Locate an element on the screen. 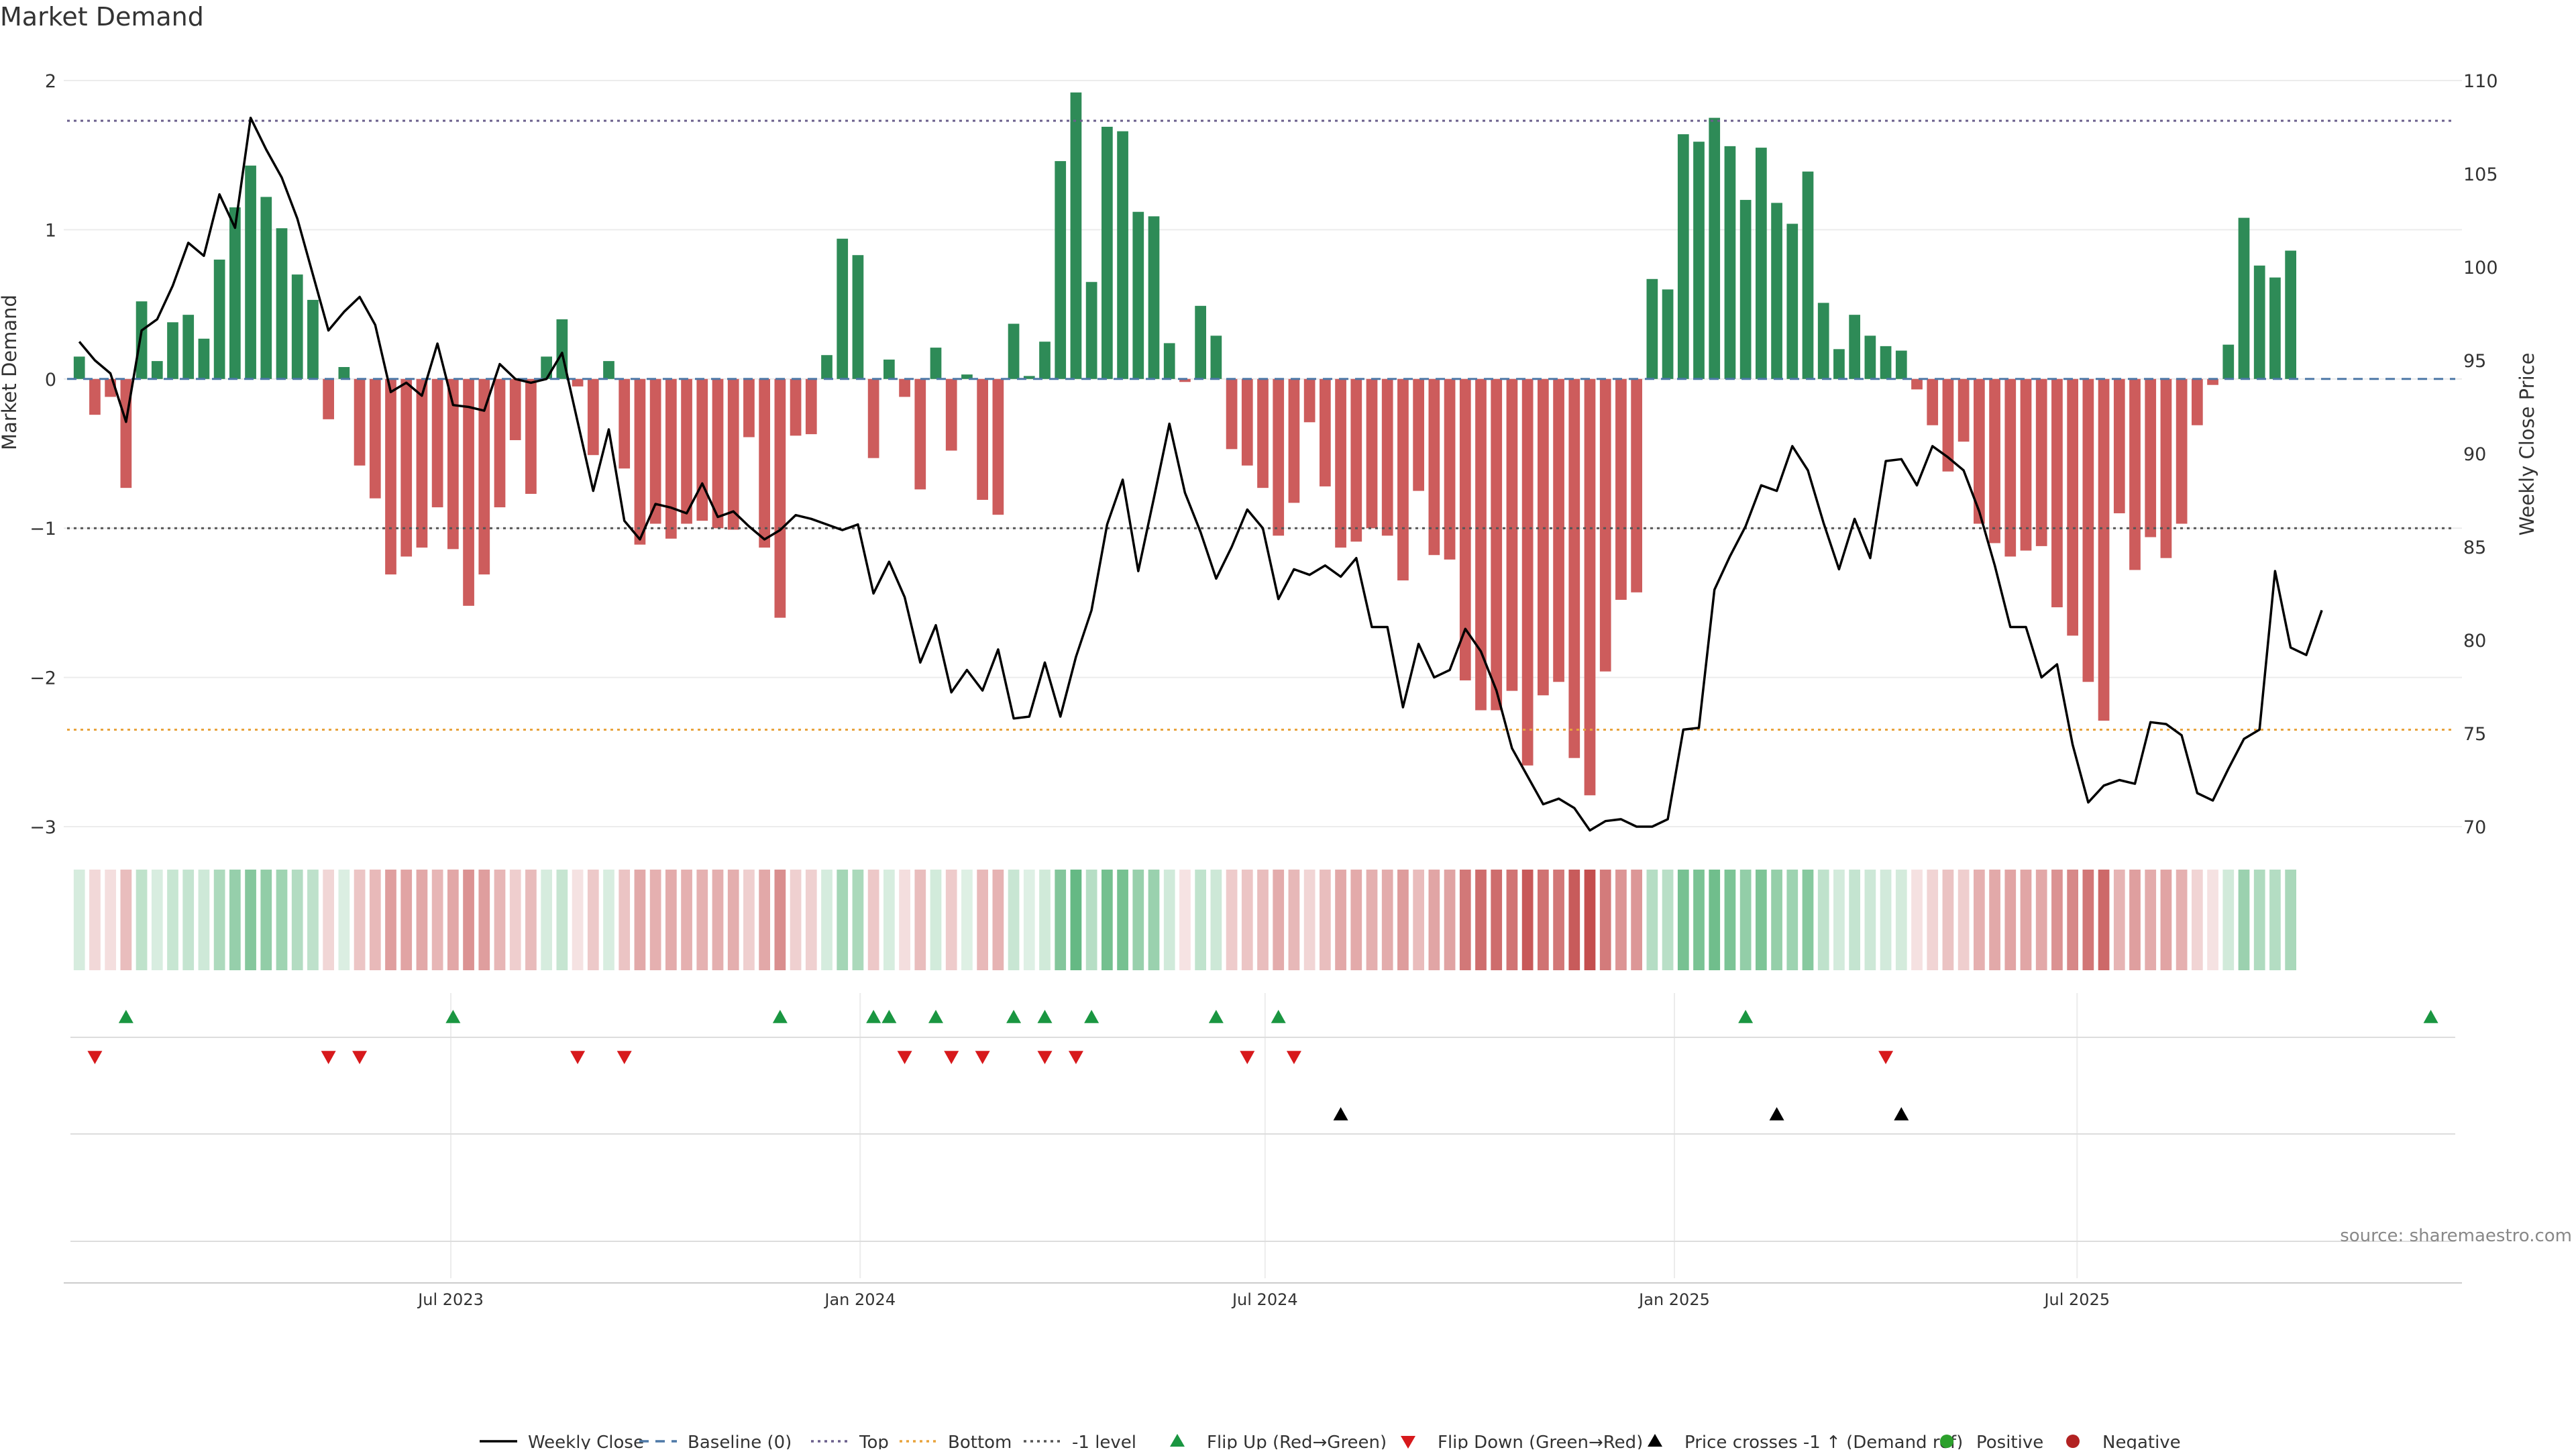 Image resolution: width=2576 pixels, height=1452 pixels. legend-label: Baseline (0) is located at coordinates (740, 1441).